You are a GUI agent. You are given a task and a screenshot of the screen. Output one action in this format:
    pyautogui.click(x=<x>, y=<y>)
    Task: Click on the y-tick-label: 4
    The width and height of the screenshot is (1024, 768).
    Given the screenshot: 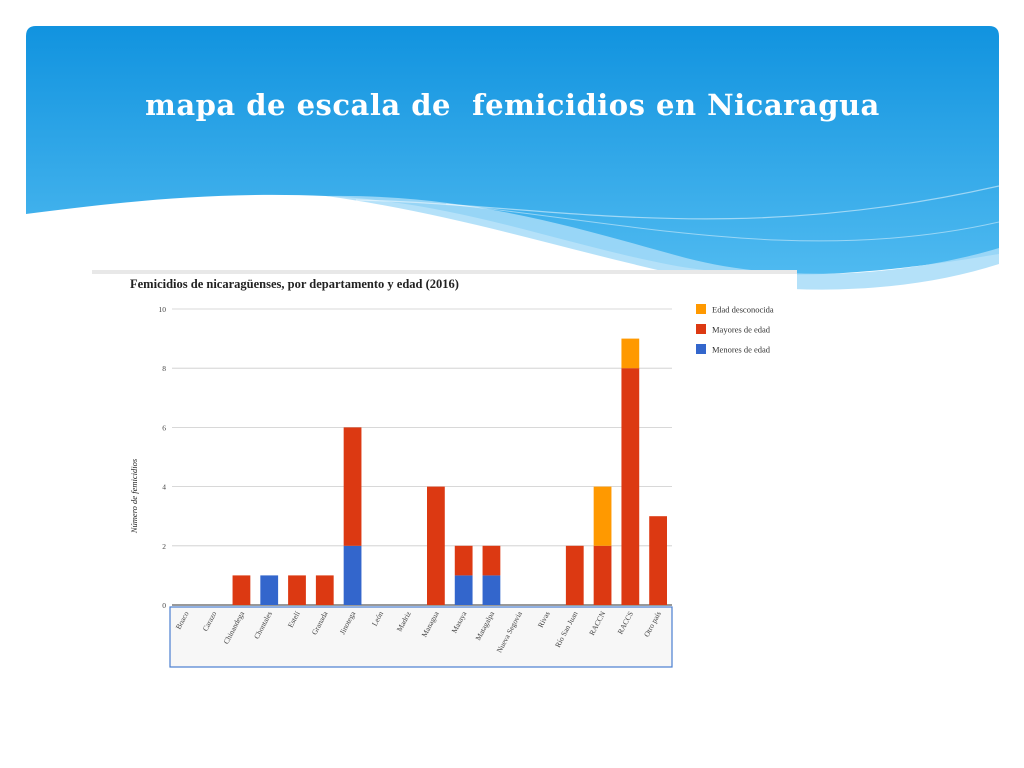 What is the action you would take?
    pyautogui.click(x=164, y=487)
    